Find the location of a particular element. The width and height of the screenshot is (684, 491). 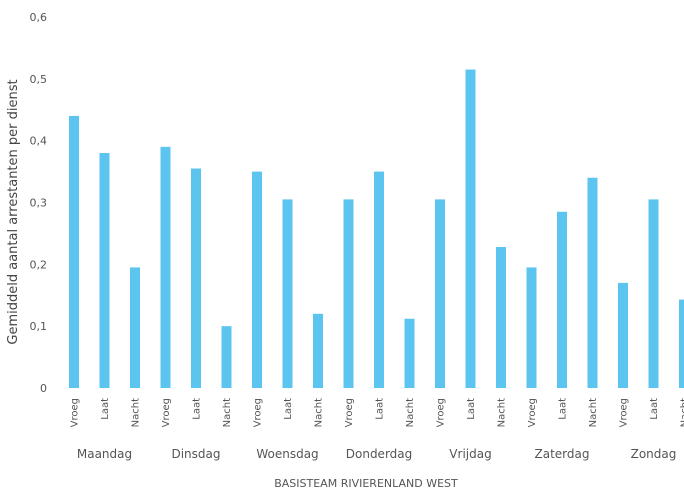

y-tick-label: 0,6 is located at coordinates (39, 17).